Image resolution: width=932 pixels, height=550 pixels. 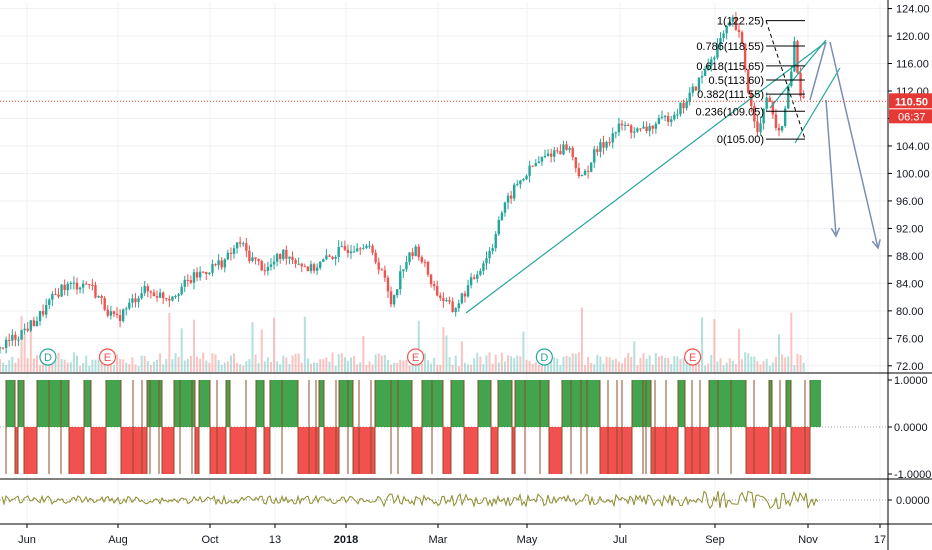 I want to click on forecast-path-up, so click(x=818, y=71).